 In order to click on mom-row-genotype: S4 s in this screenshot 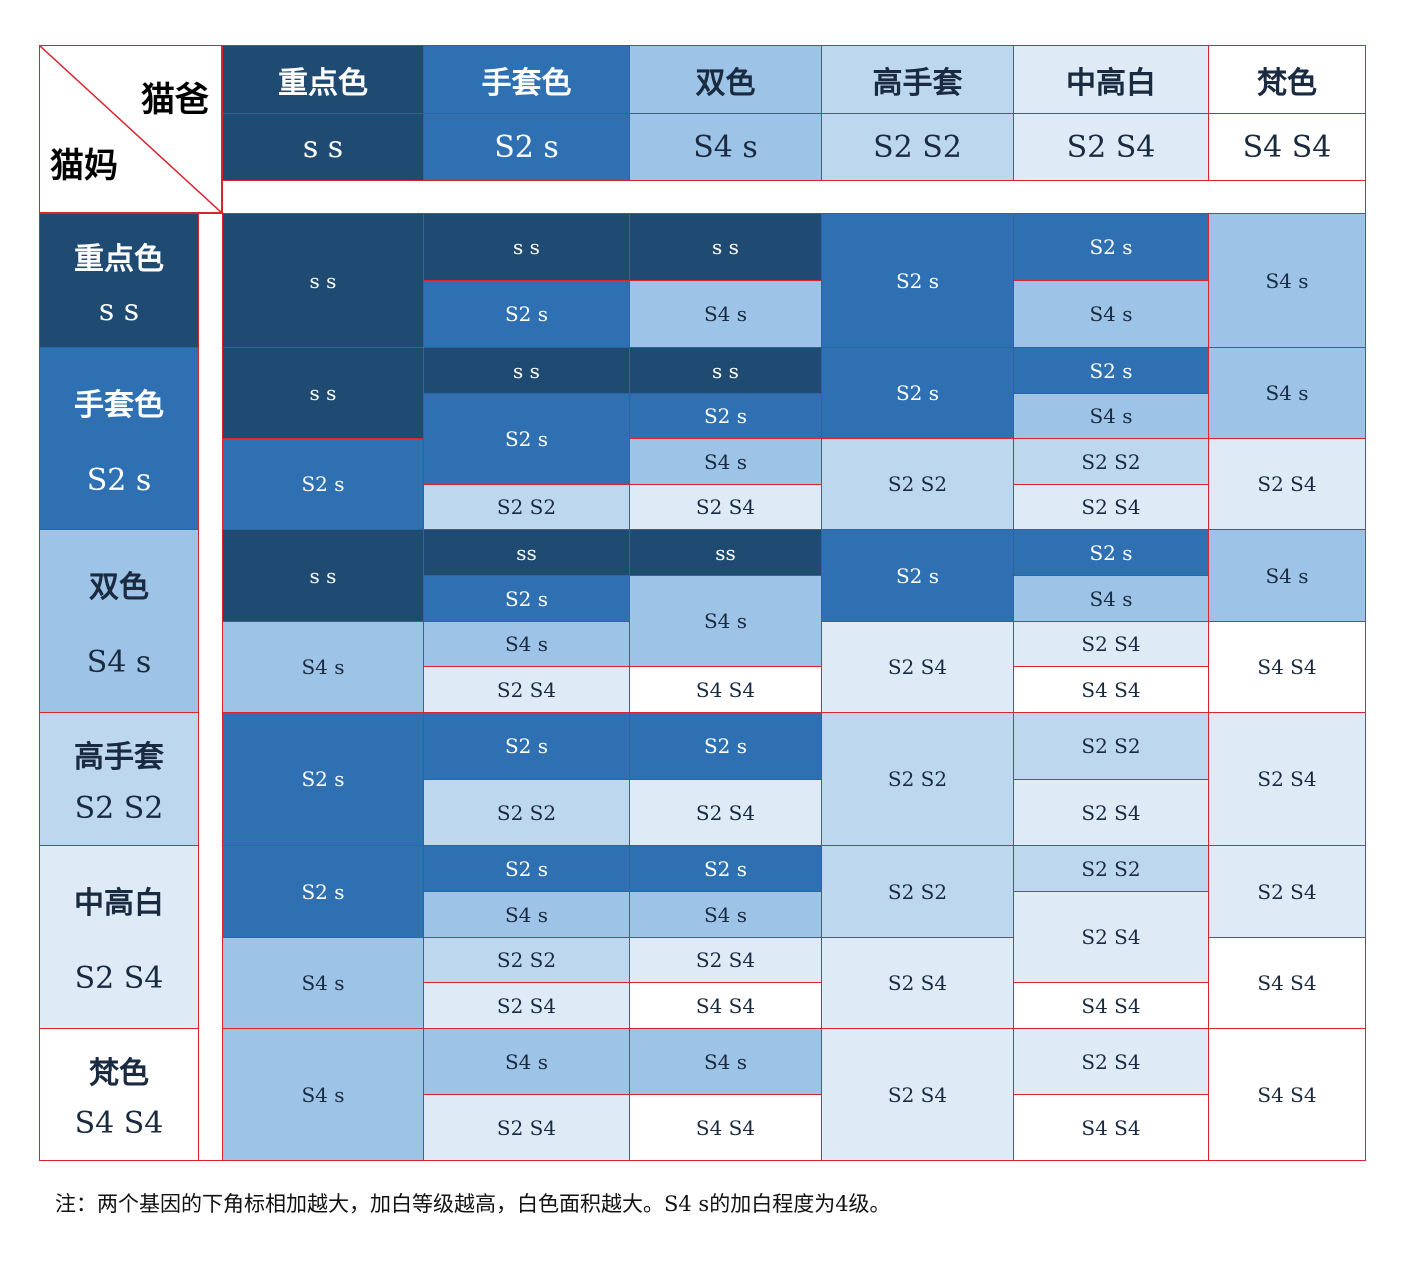, I will do `click(119, 663)`.